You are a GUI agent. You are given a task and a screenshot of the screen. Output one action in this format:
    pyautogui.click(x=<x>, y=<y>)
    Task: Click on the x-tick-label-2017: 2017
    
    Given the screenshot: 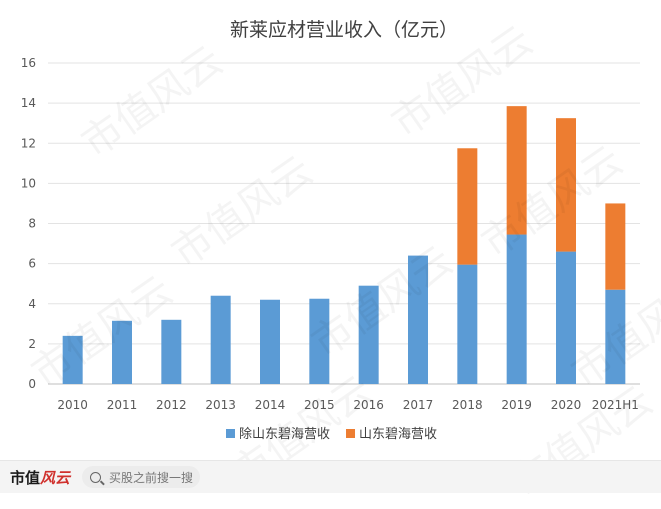 What is the action you would take?
    pyautogui.click(x=418, y=405)
    